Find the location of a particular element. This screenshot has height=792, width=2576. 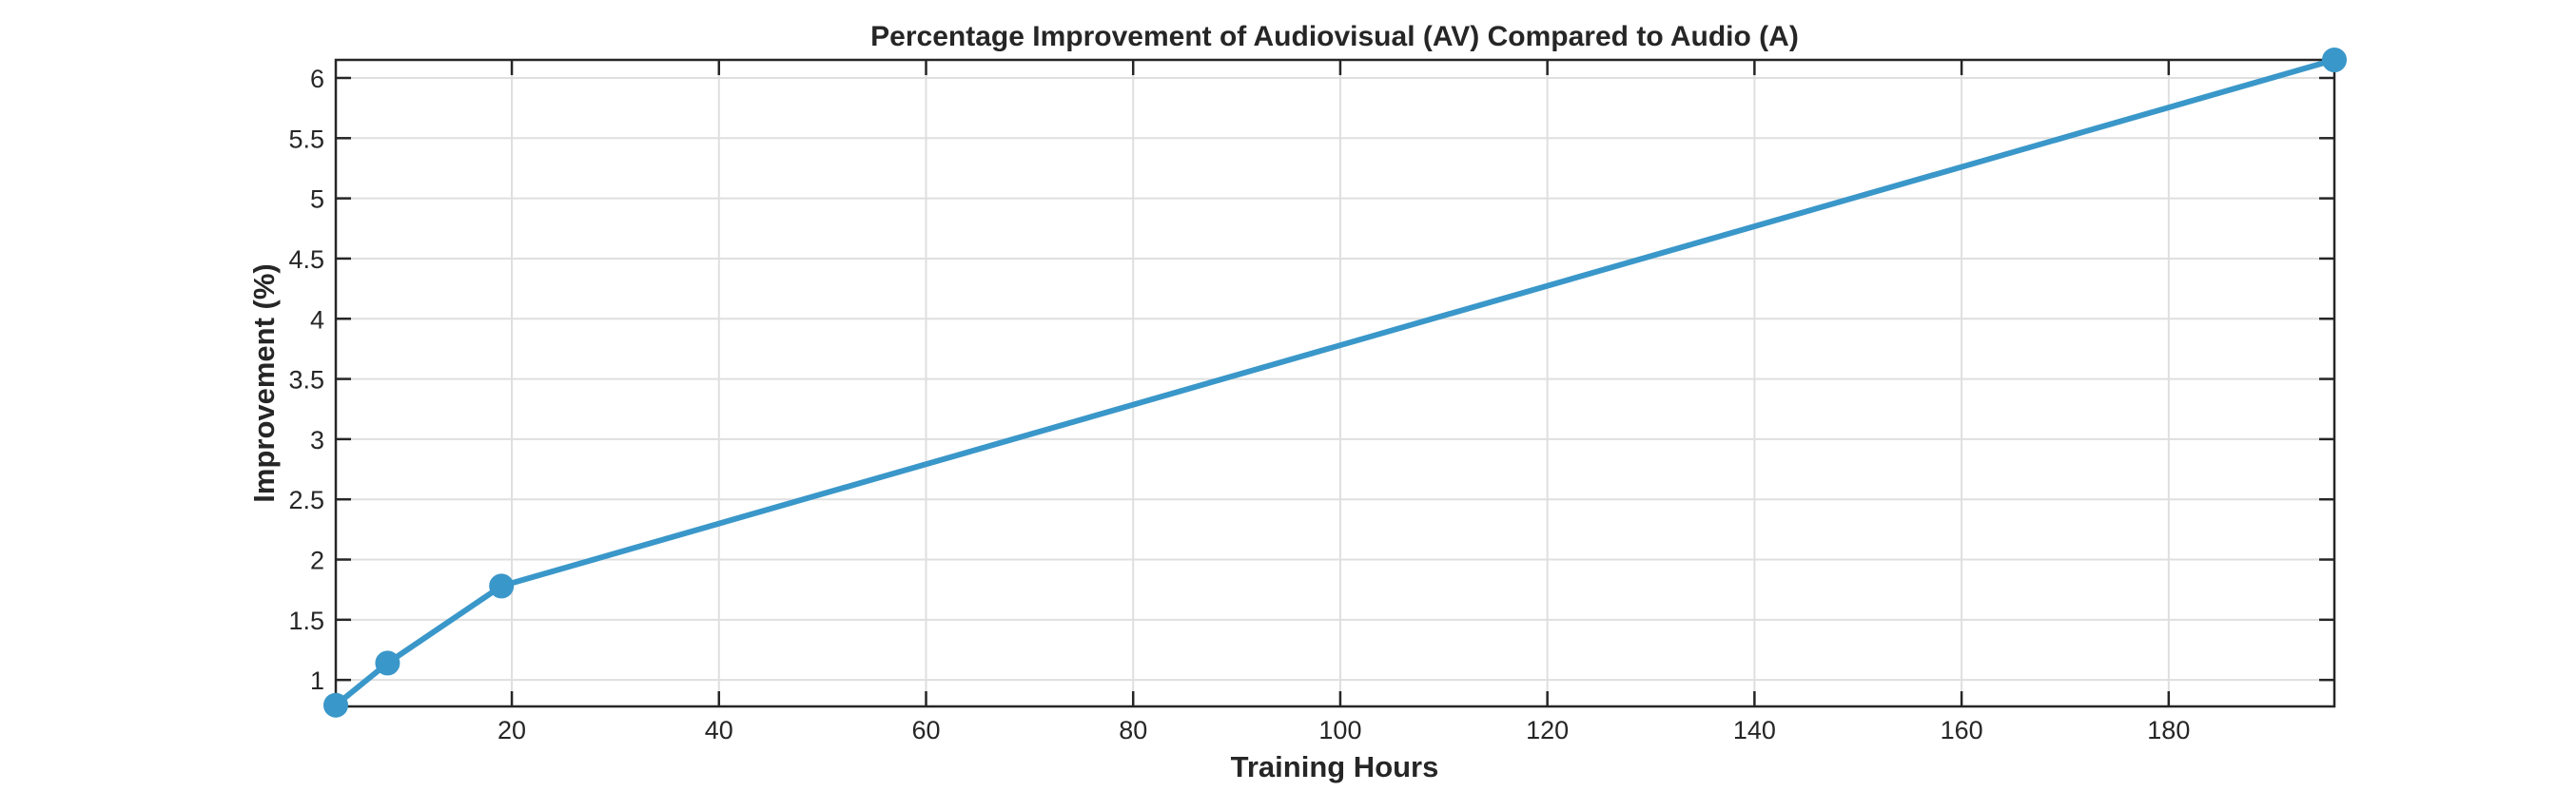

y-tick-label: 2 is located at coordinates (317, 561).